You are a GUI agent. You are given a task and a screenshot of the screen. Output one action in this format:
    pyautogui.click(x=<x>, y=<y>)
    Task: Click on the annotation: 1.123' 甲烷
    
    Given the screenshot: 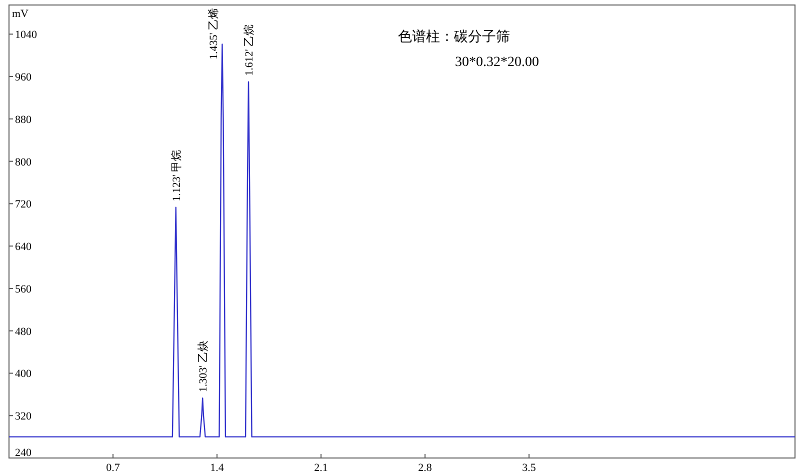 What is the action you would take?
    pyautogui.click(x=176, y=176)
    